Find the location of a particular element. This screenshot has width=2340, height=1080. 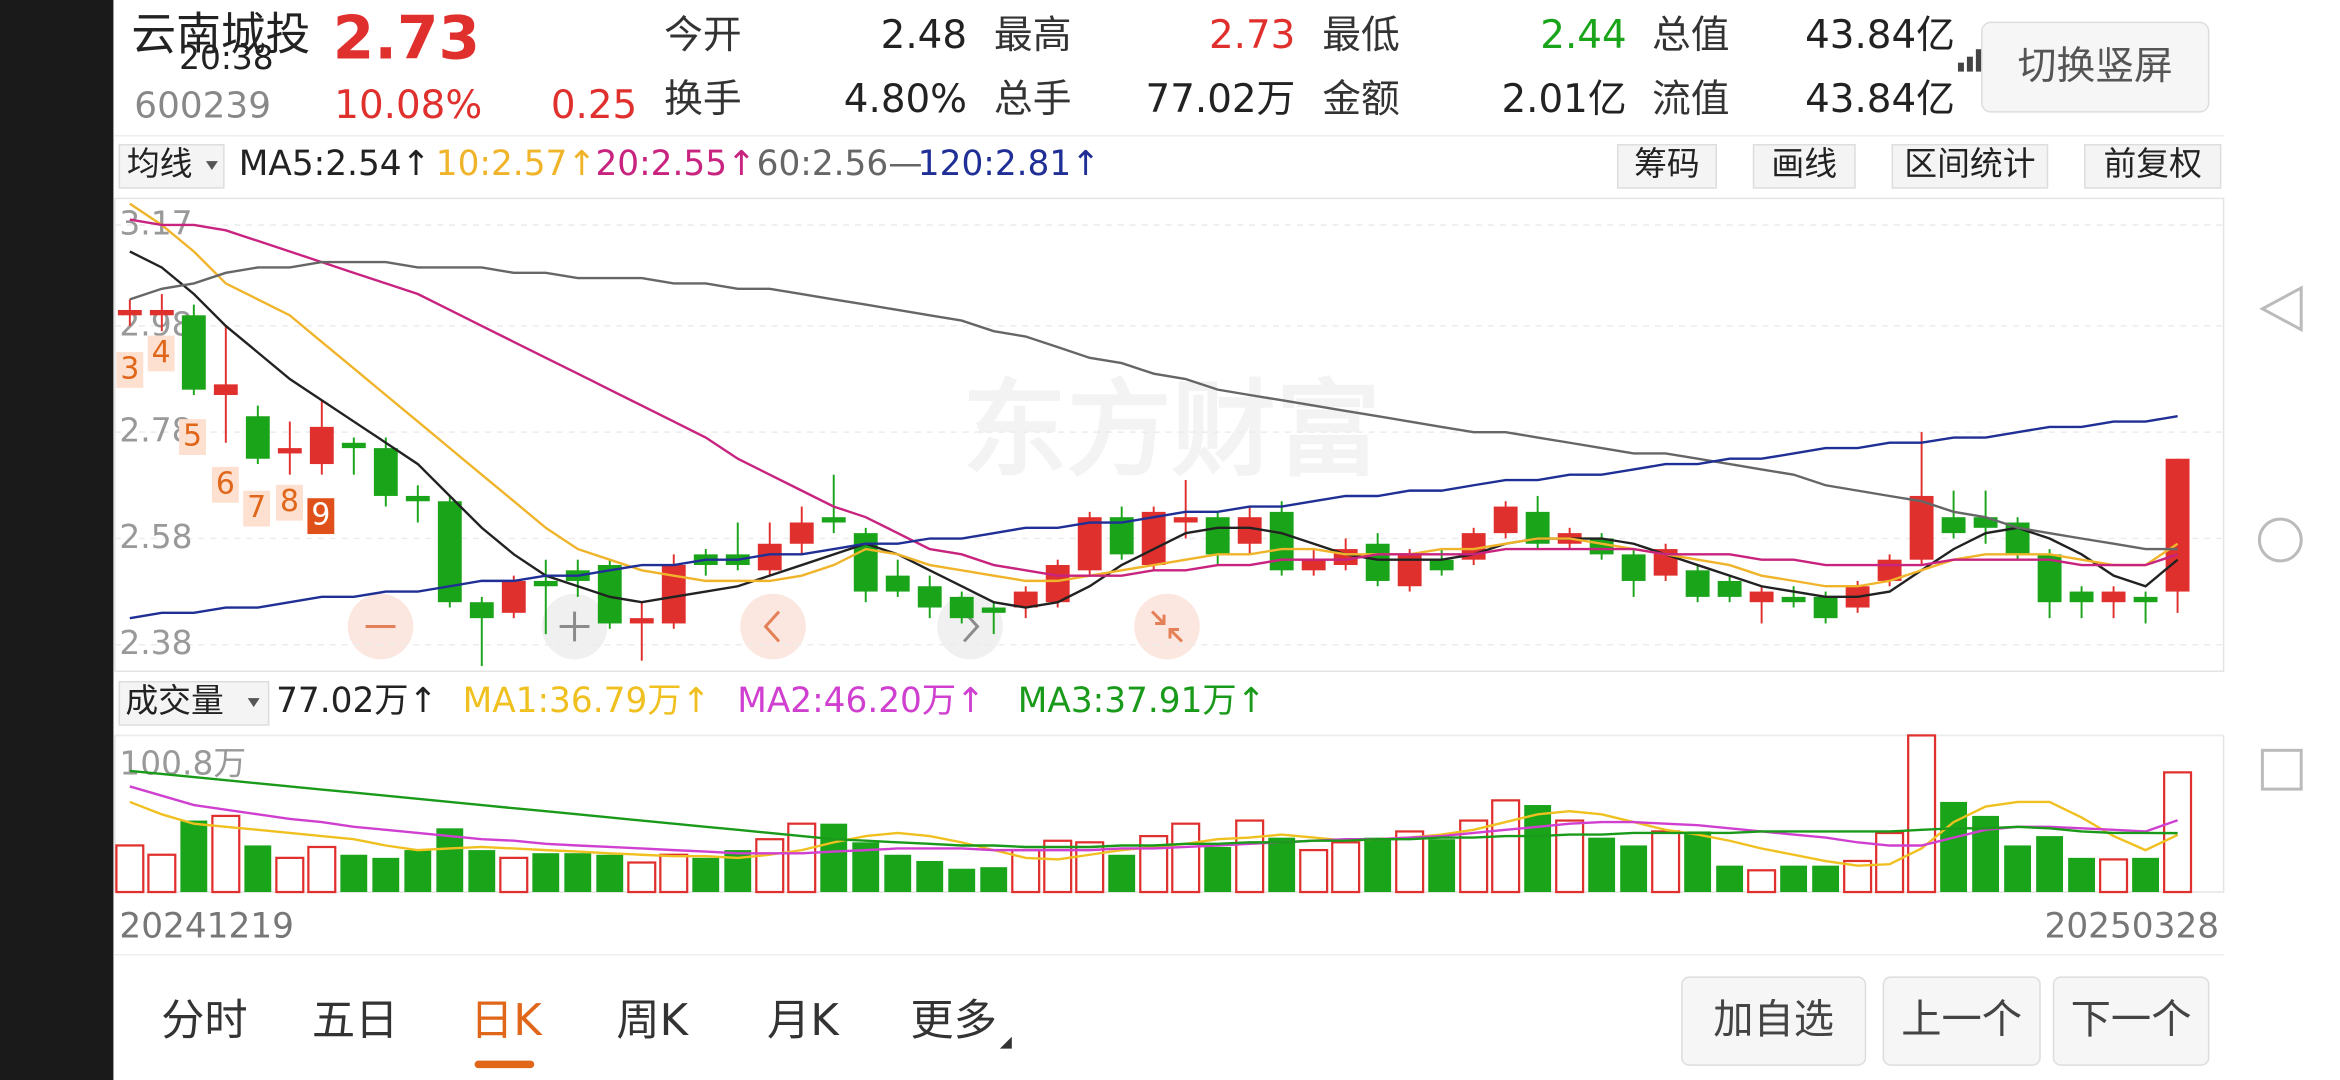

move-left is located at coordinates (773, 626).